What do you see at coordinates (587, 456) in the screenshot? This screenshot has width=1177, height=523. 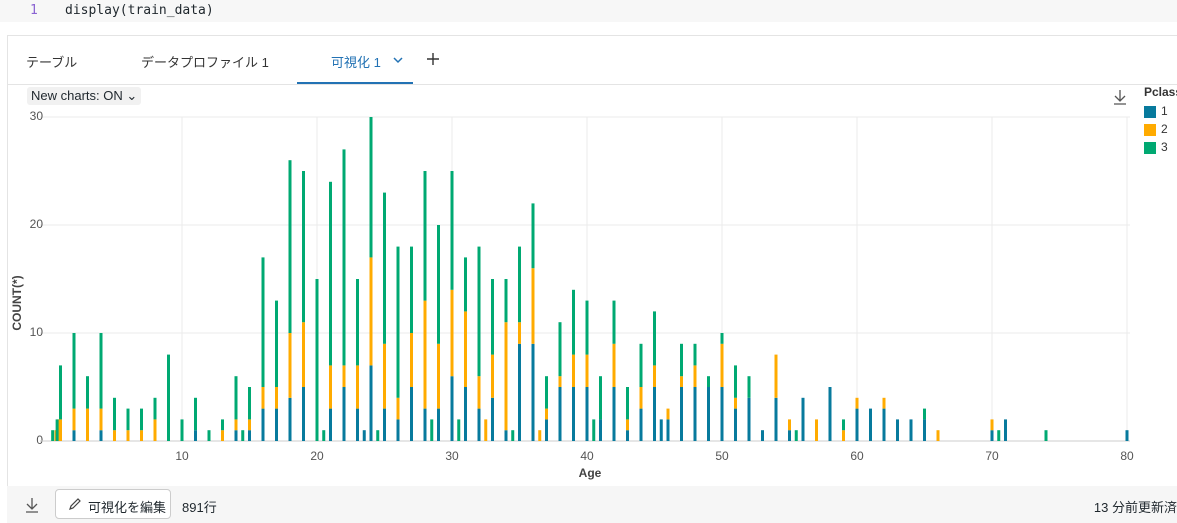 I see `x-tick-label: 40` at bounding box center [587, 456].